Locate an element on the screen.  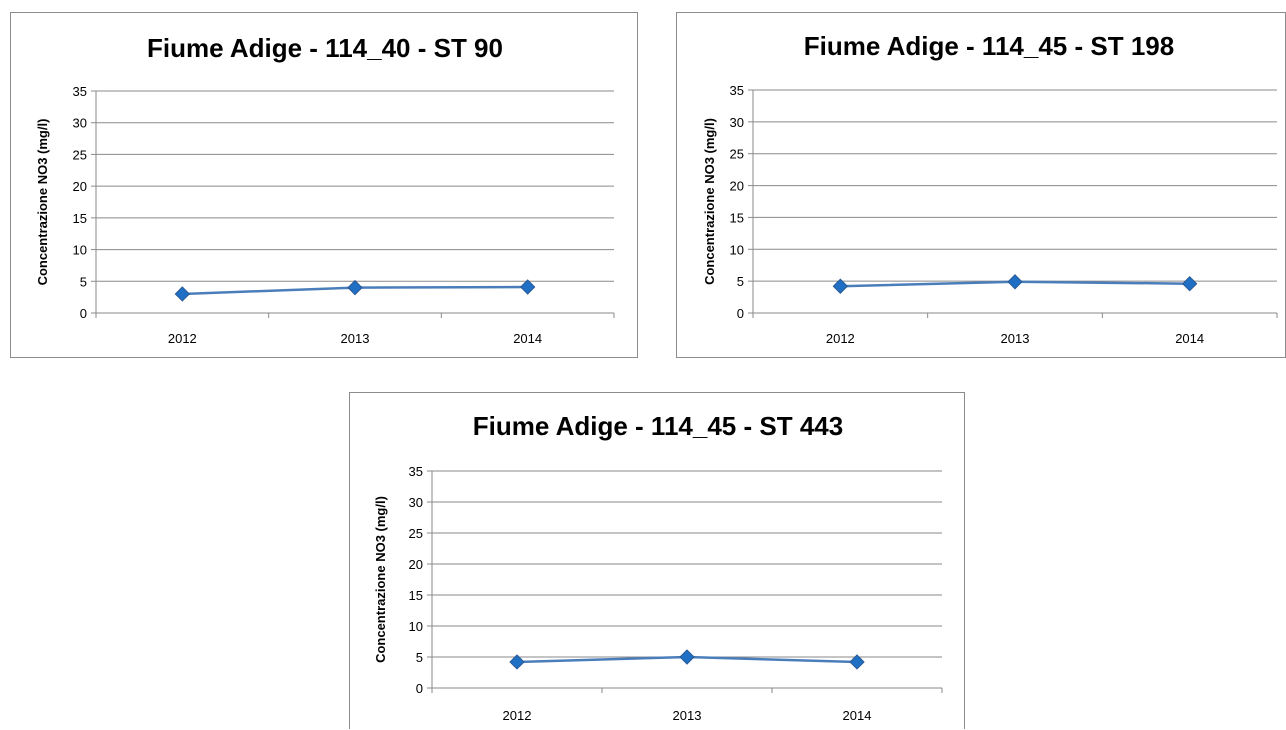
chart-title: Fiume Adige - 114_40 - ST 90 is located at coordinates (325, 48).